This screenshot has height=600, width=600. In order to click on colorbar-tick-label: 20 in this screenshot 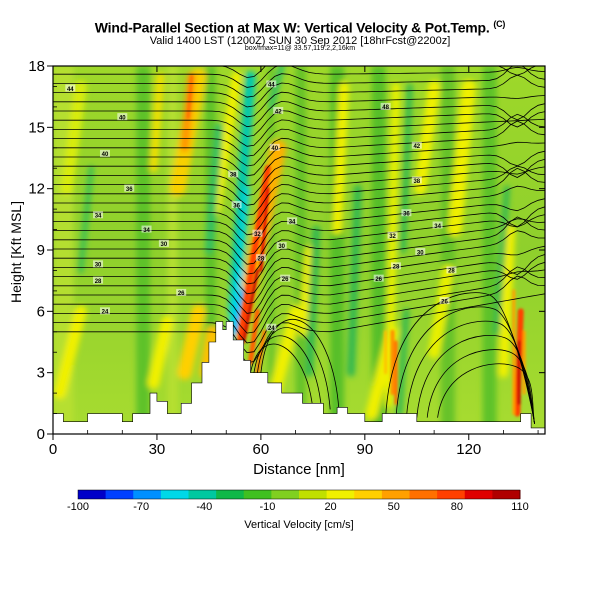, I will do `click(330, 507)`.